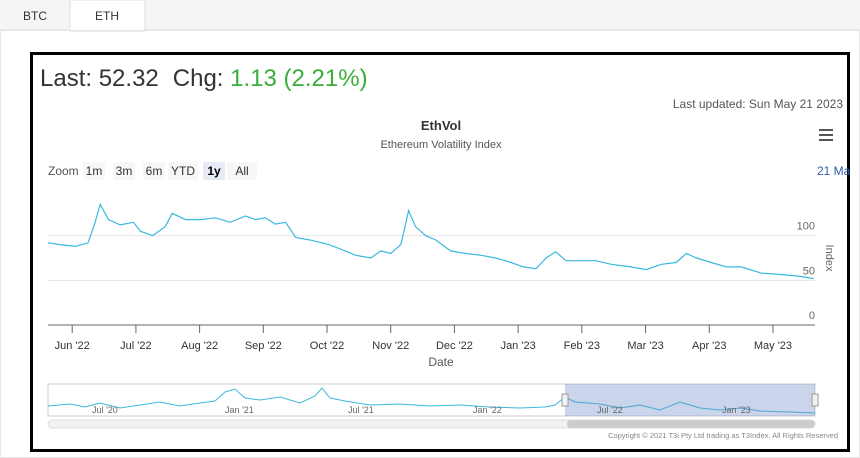 The image size is (860, 458). I want to click on navigator-frame, so click(431, 400).